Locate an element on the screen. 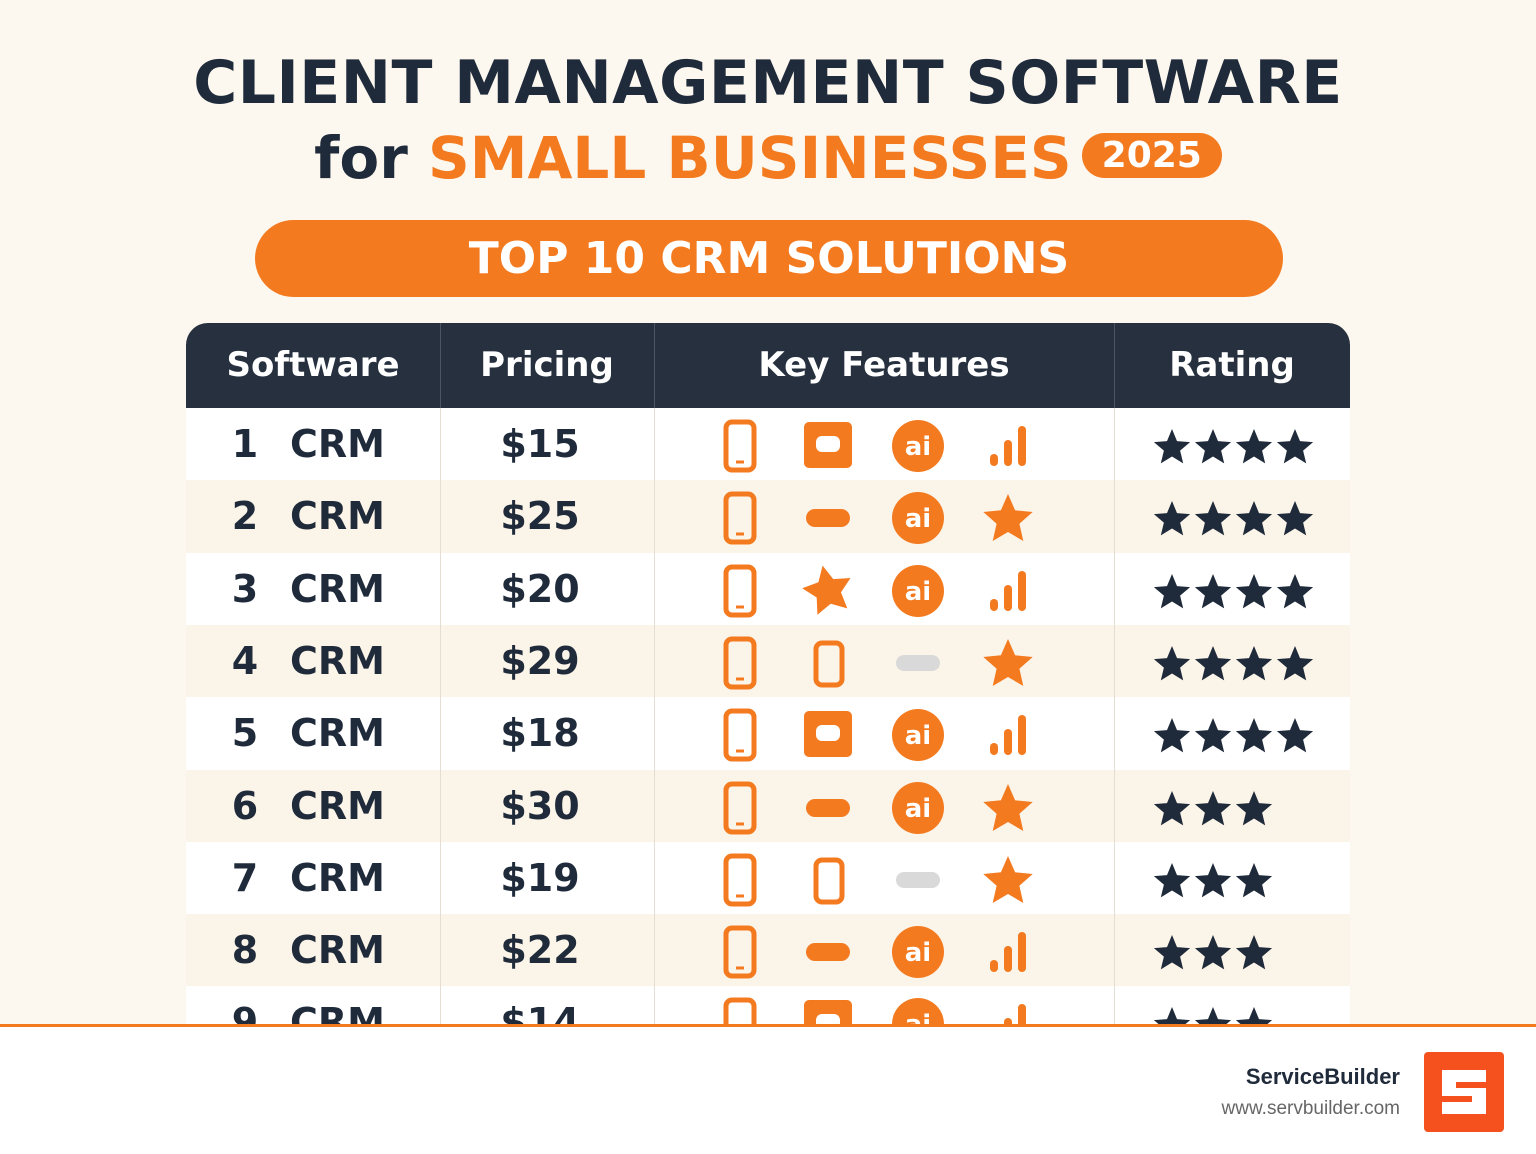  table-row: 2 CRM $25 ai is located at coordinates (768, 517).